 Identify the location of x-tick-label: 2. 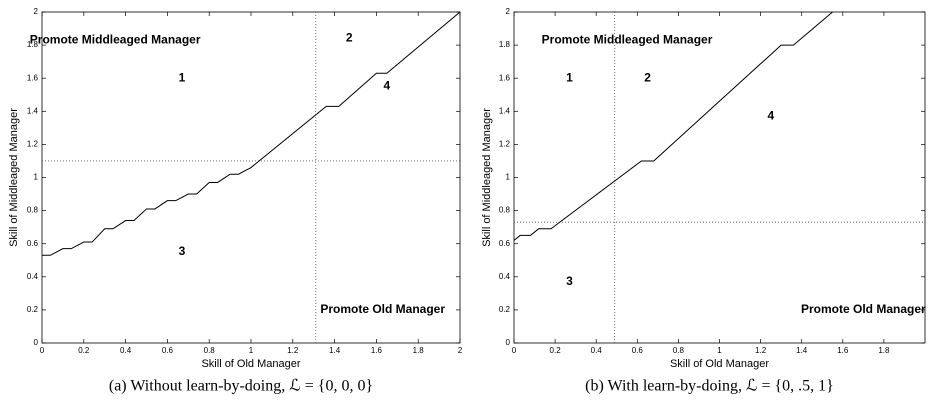
(460, 350).